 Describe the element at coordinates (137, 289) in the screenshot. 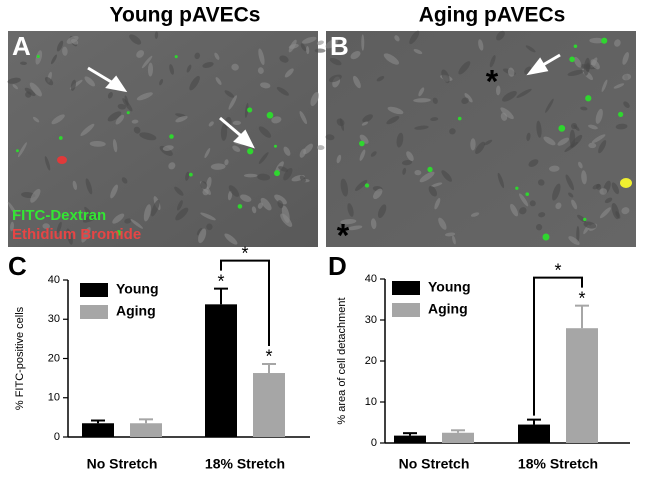

I see `legend-label: Young` at that location.